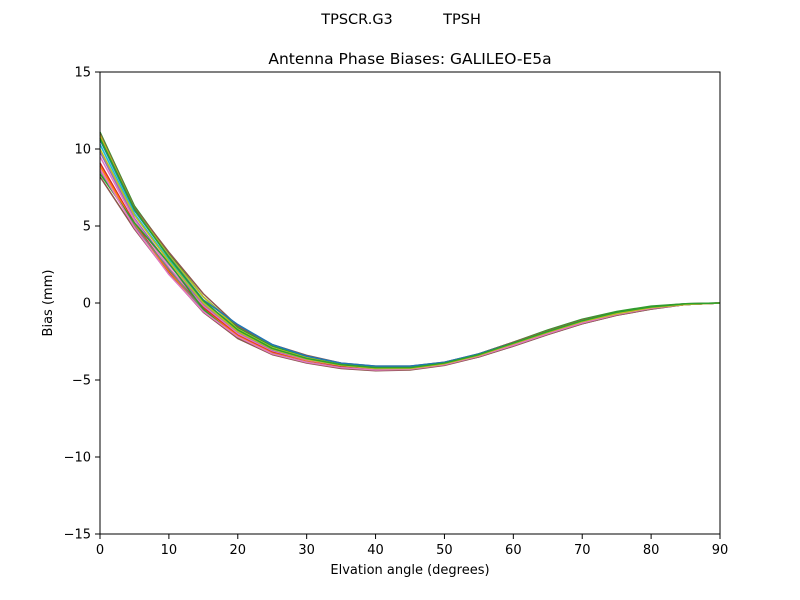 Image resolution: width=800 pixels, height=600 pixels. What do you see at coordinates (409, 570) in the screenshot?
I see `x-axis-label: Elvation angle (degrees)` at bounding box center [409, 570].